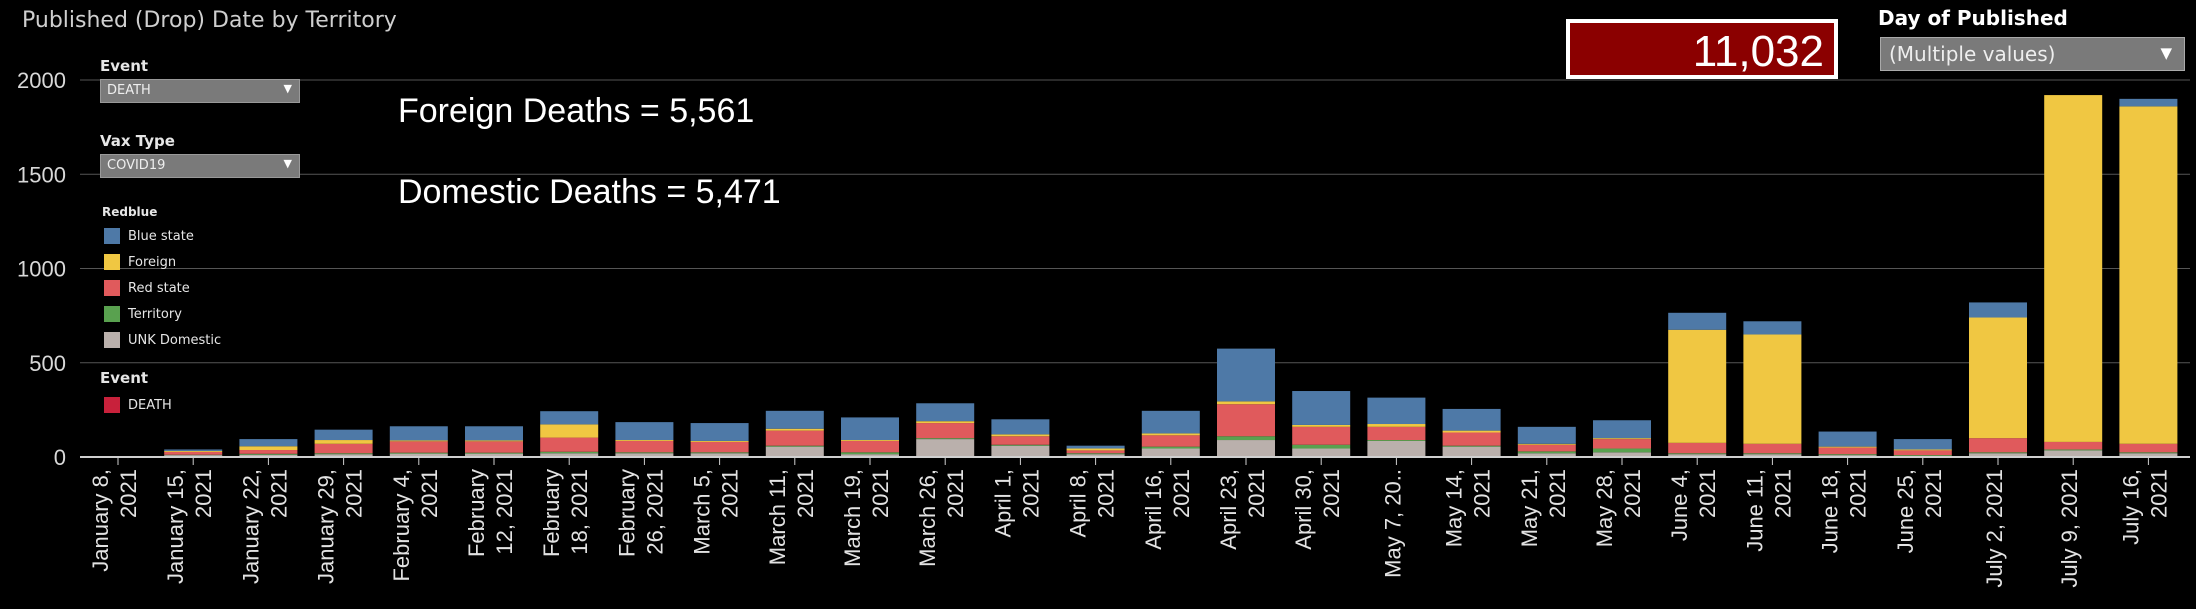 Image resolution: width=2196 pixels, height=609 pixels. I want to click on x-tick-label: June 25,, so click(1905, 511).